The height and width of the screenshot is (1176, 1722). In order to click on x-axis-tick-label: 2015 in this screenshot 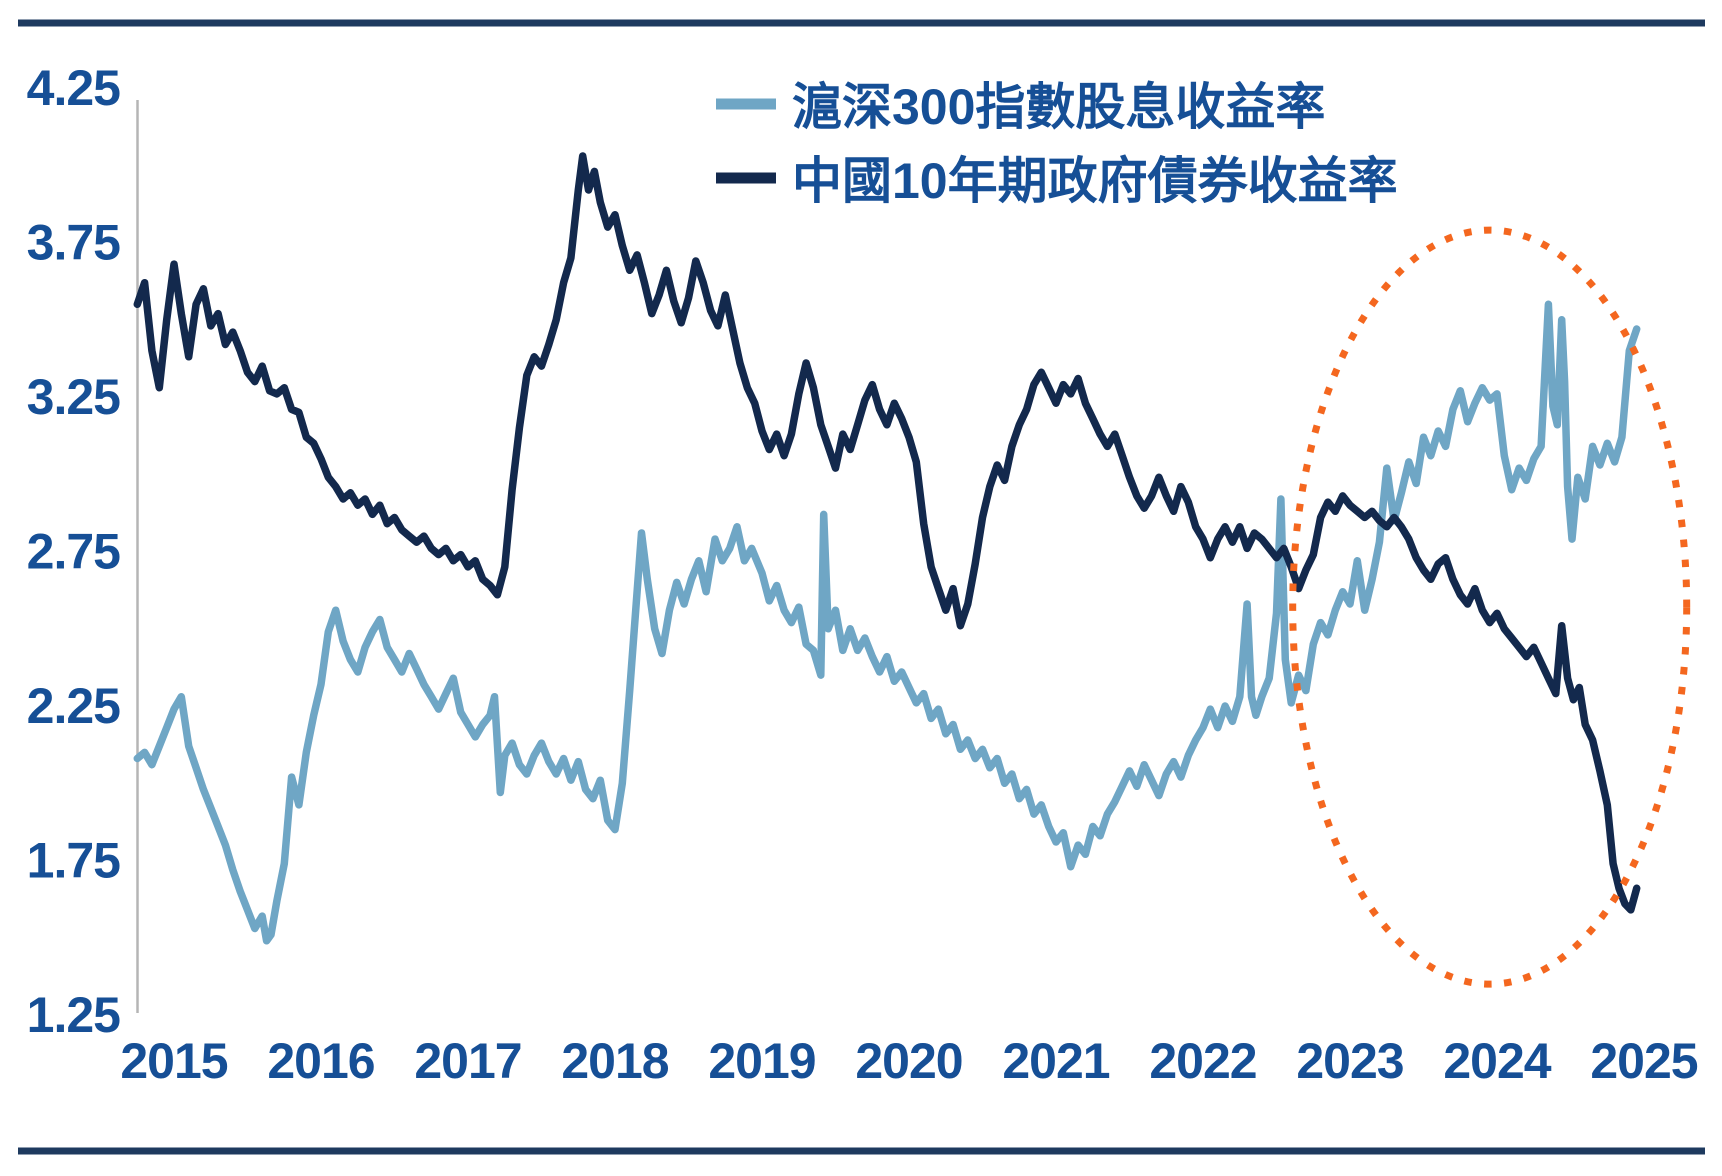, I will do `click(173, 1061)`.